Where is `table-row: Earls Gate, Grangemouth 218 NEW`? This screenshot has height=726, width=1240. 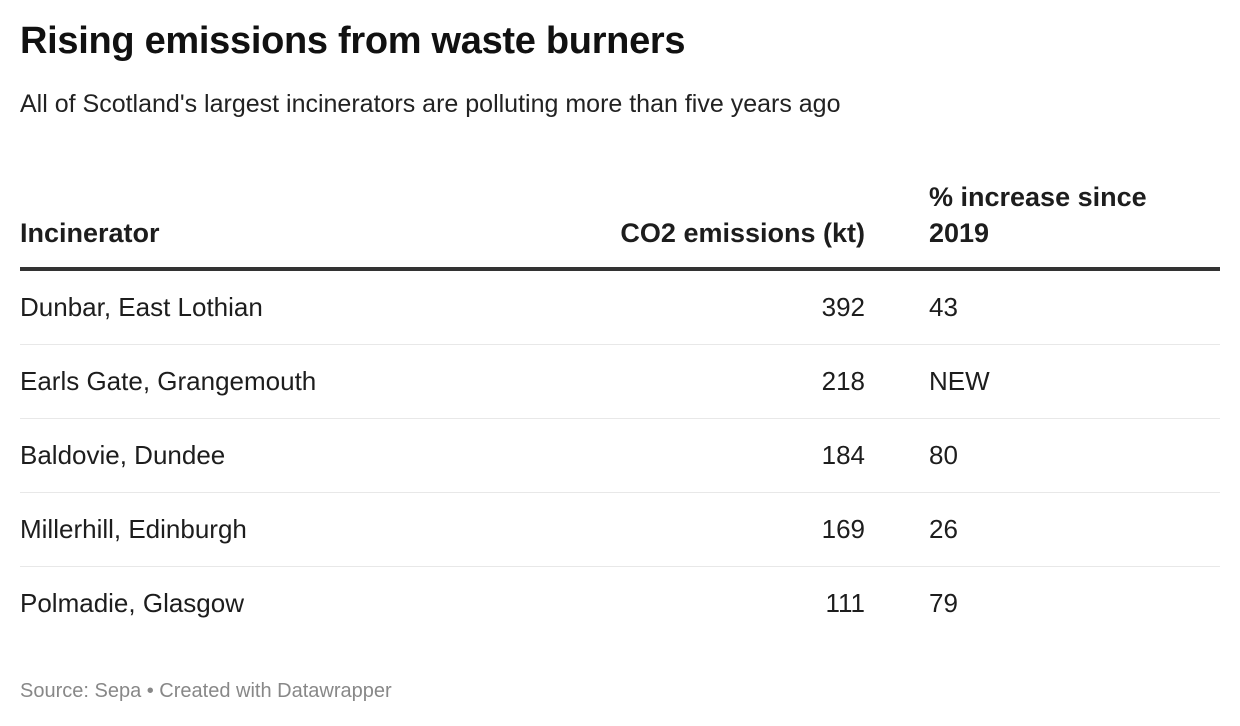 table-row: Earls Gate, Grangemouth 218 NEW is located at coordinates (620, 382).